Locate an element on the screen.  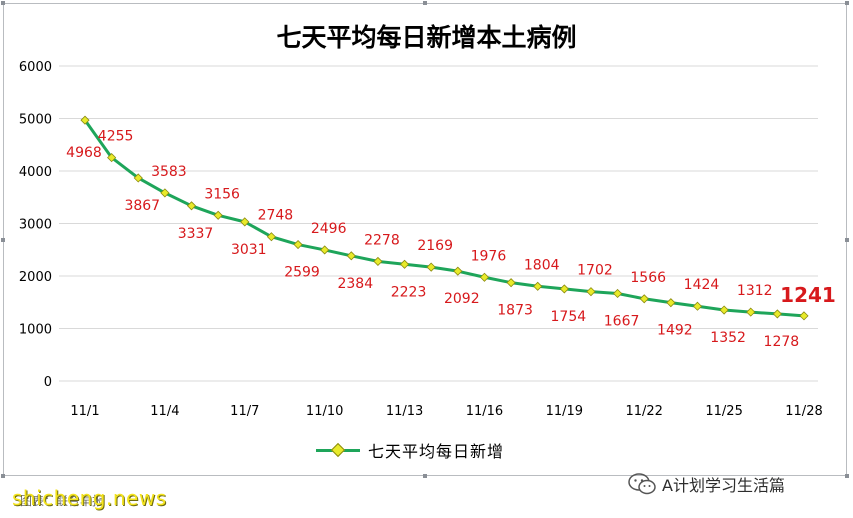
watermark: shicheng.news is located at coordinates (89, 498).